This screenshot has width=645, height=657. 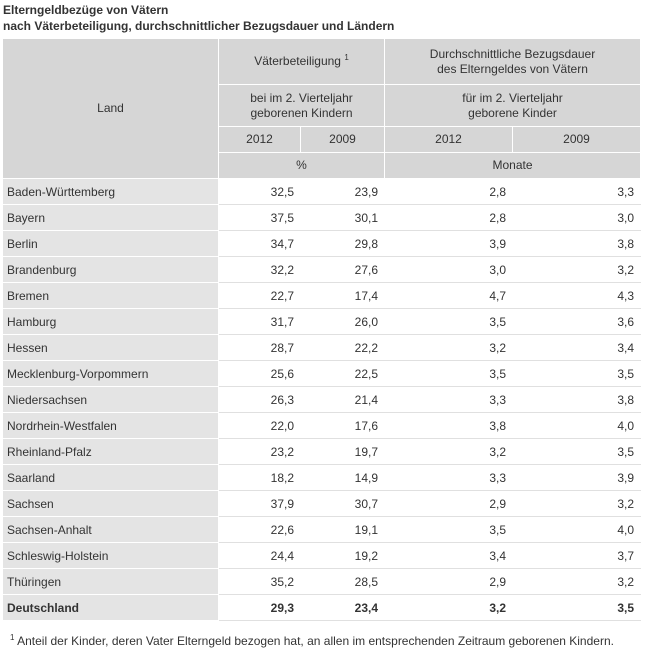 I want to click on vaeterbeteiligung-2012-cell: 24,4, so click(x=259, y=555).